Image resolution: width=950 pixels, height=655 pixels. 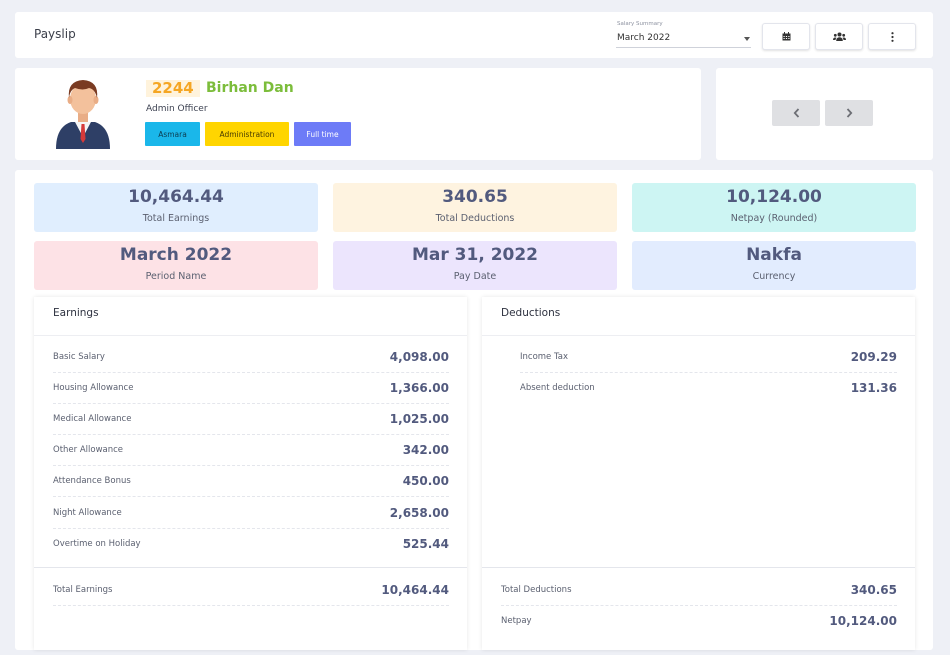 I want to click on employee-name: Birhan Dan, so click(x=250, y=88).